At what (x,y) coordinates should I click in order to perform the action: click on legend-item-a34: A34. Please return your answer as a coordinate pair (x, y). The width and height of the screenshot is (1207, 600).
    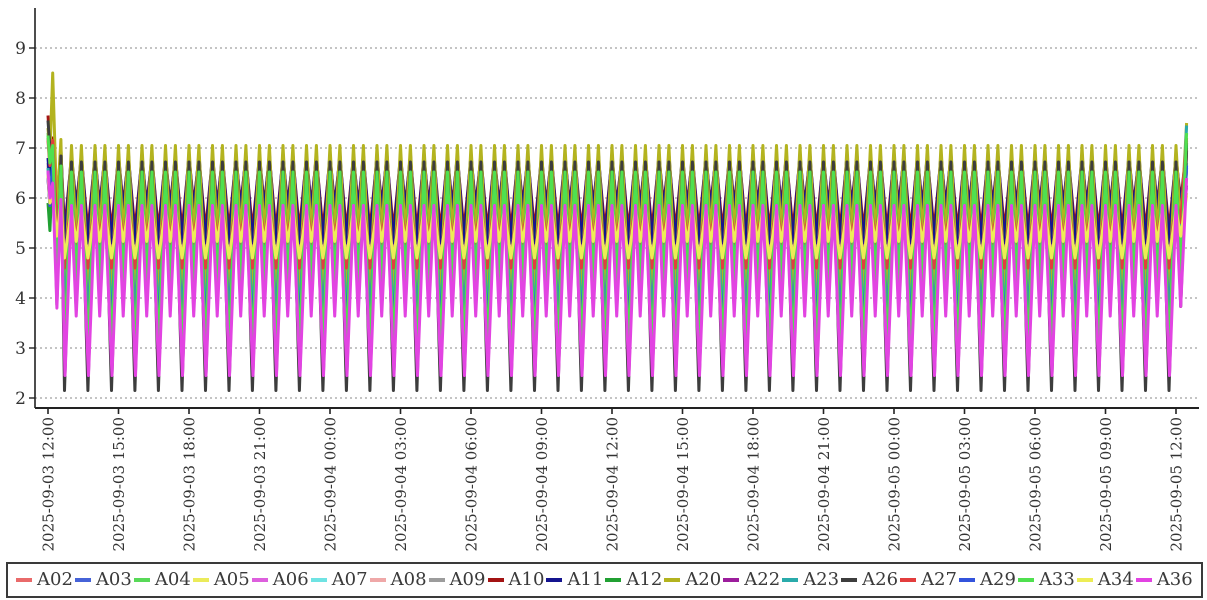
    Looking at the image, I should click on (1105, 579).